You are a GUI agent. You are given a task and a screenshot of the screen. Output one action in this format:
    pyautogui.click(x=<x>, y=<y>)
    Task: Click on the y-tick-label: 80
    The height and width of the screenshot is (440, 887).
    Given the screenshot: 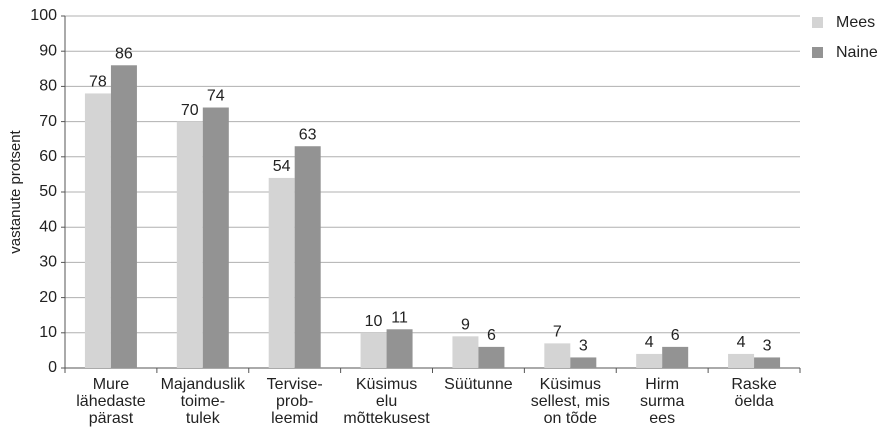 What is the action you would take?
    pyautogui.click(x=48, y=86)
    